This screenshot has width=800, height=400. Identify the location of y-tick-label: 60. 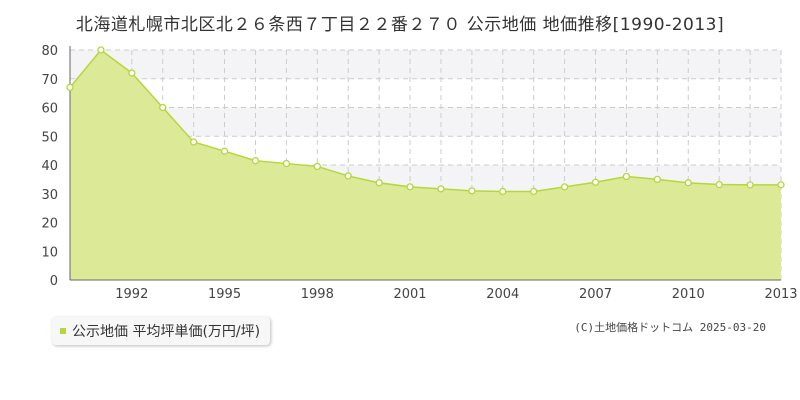
(49, 109).